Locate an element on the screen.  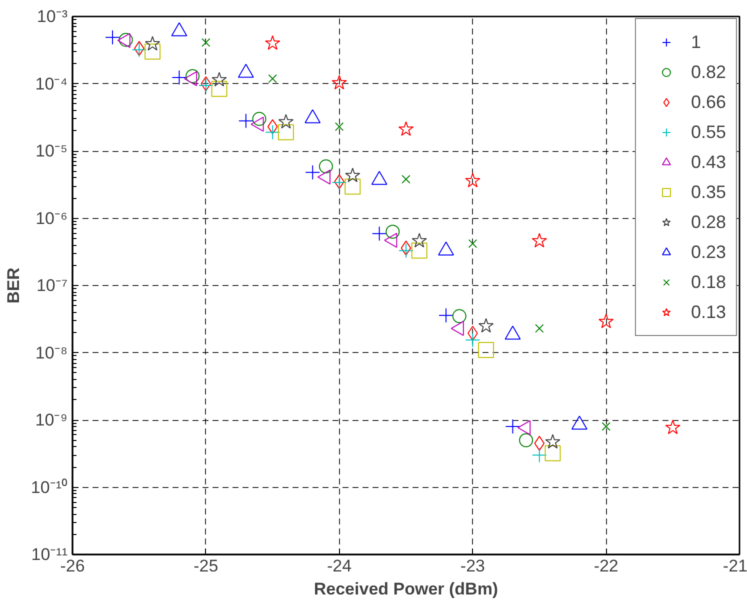
legend-label: 0.28 is located at coordinates (708, 222).